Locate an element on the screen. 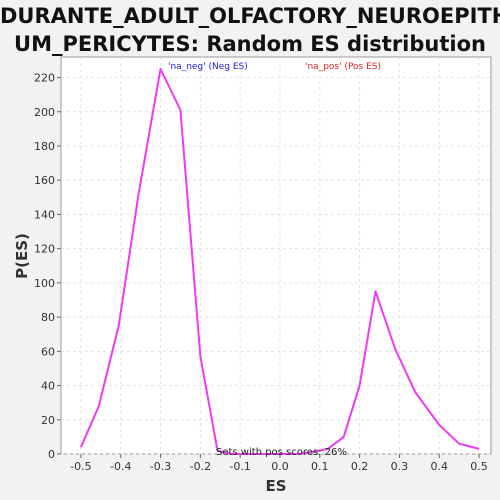 The height and width of the screenshot is (500, 500). x-tick-label: -0.2 is located at coordinates (200, 466).